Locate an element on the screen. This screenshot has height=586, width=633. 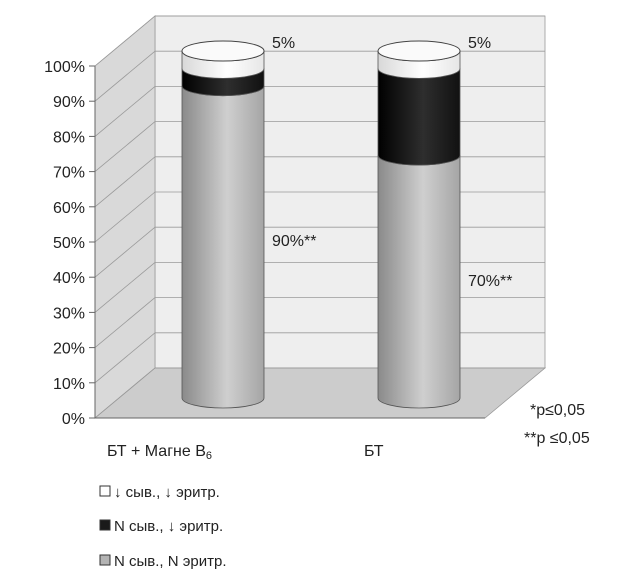
x-tick-label: БТ is located at coordinates (374, 451).